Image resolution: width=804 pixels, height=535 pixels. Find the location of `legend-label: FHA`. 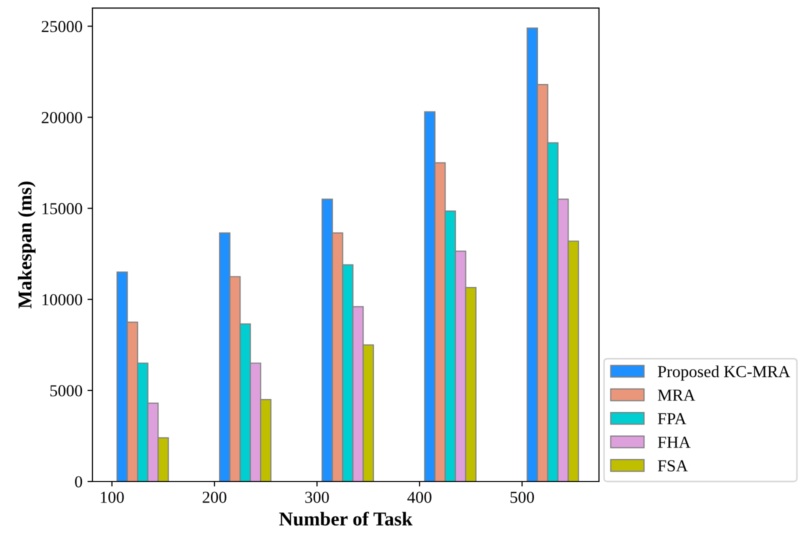

legend-label: FHA is located at coordinates (674, 442).